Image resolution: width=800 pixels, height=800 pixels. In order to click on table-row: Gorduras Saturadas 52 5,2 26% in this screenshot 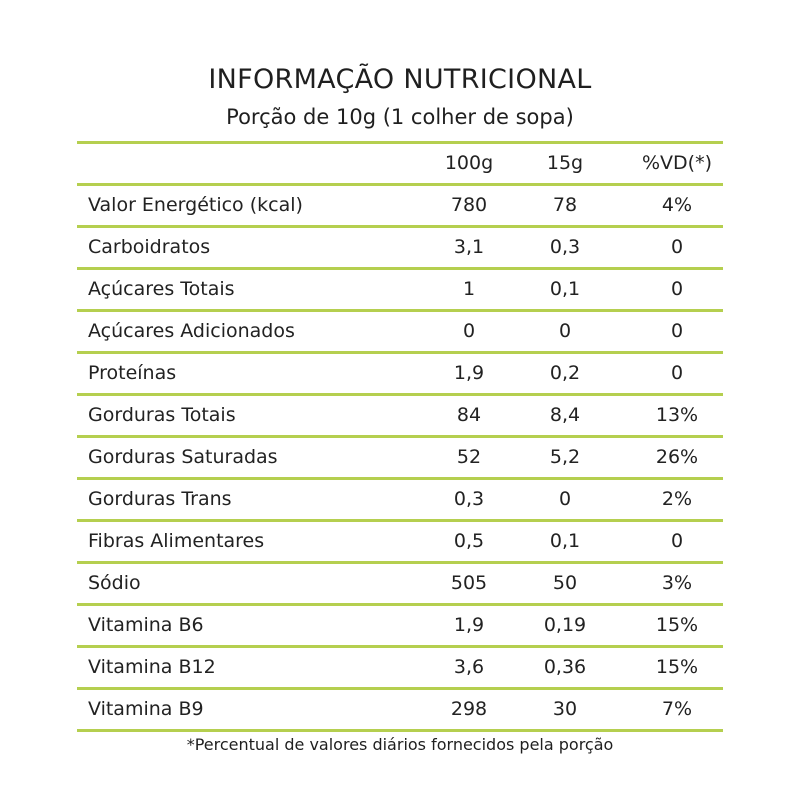, I will do `click(400, 457)`.